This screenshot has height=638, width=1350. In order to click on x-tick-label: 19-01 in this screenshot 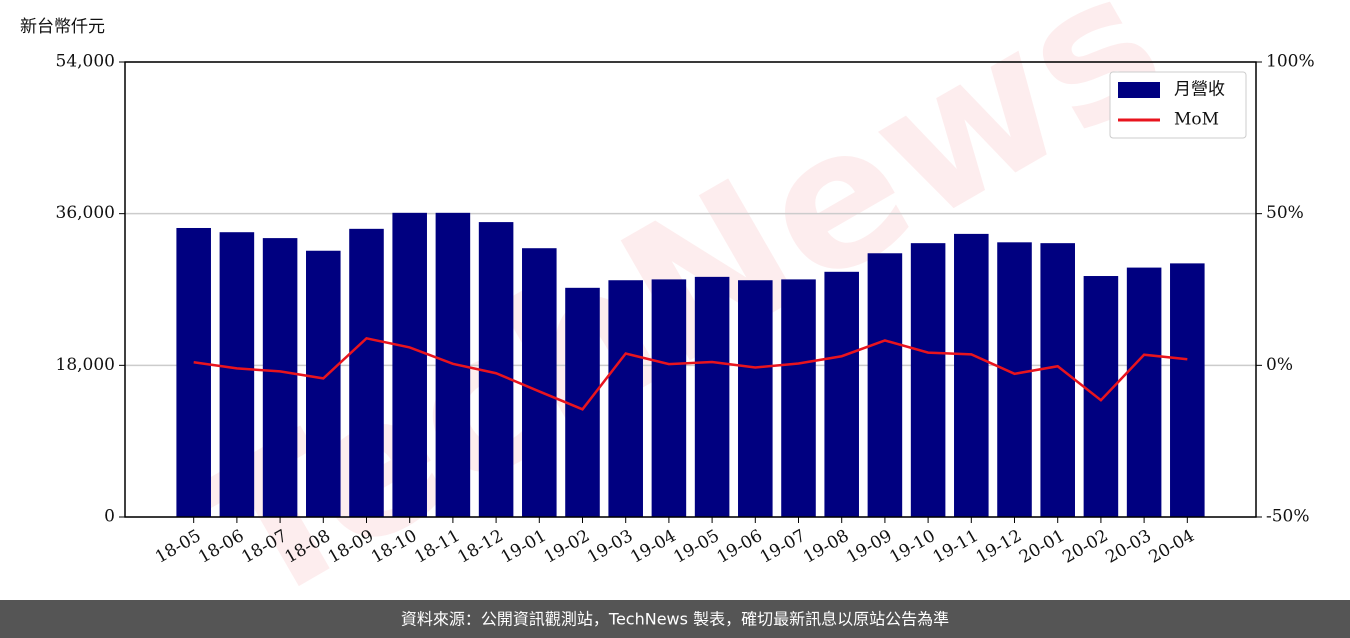, I will do `click(524, 547)`.